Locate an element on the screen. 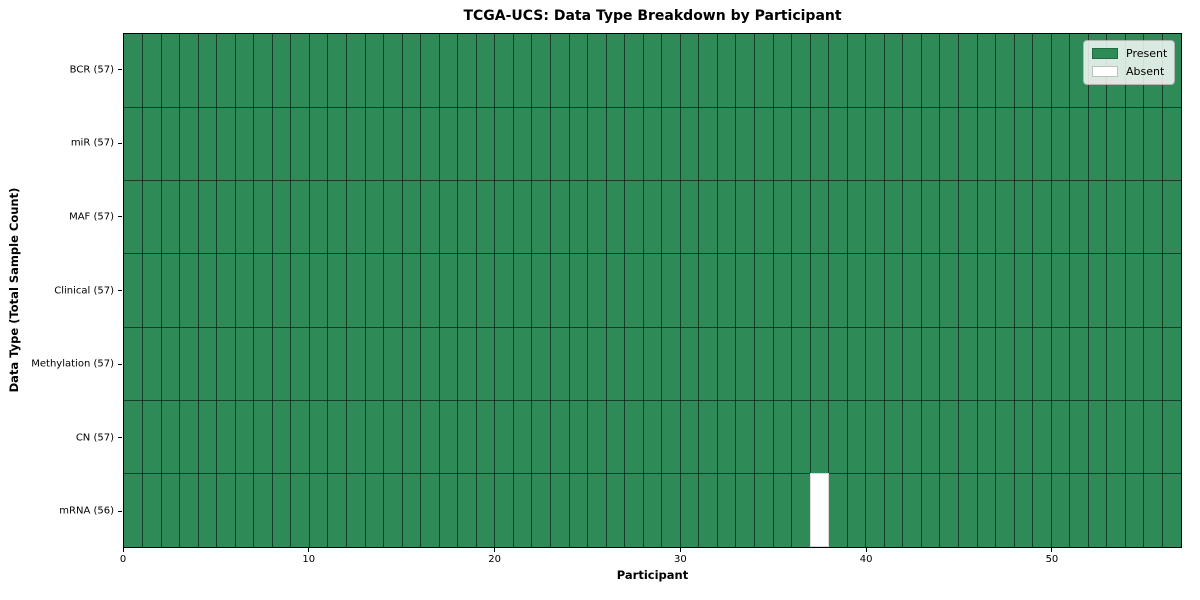 This screenshot has width=1200, height=600. y-tick-label: CN (57) is located at coordinates (94, 438).